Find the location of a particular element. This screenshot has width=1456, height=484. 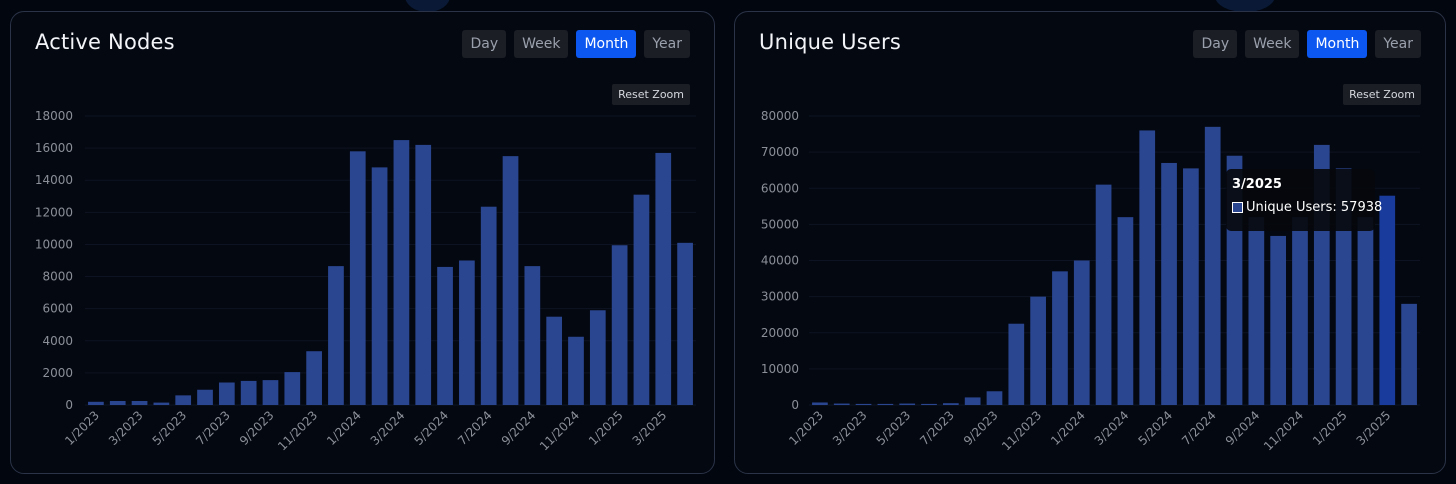

y-tick-label: 14000 is located at coordinates (54, 180).